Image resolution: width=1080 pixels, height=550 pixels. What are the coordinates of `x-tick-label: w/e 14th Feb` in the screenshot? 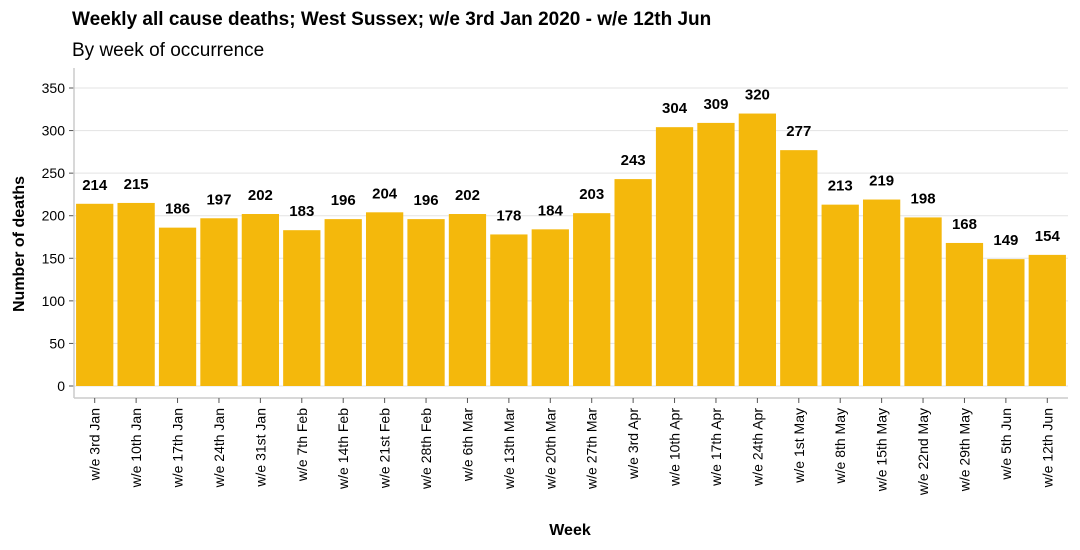 It's located at (343, 449).